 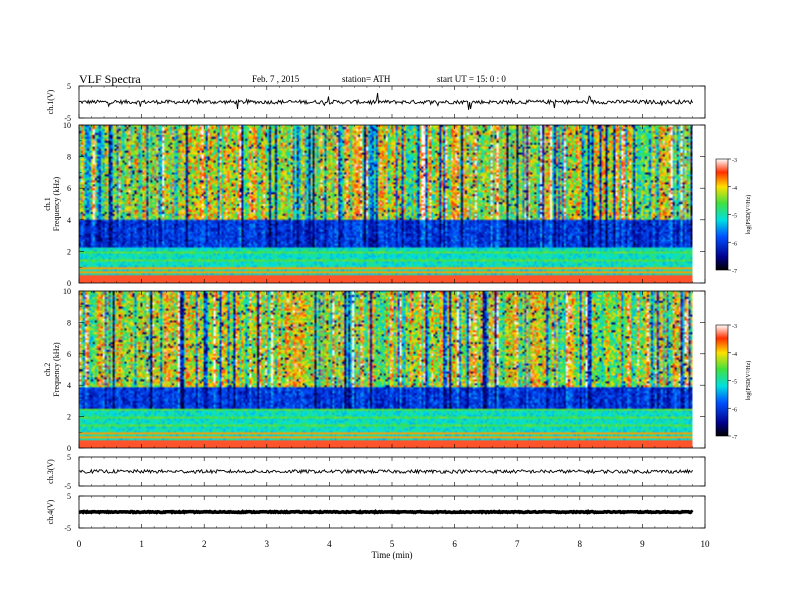 I want to click on ch2-spectrogram-ytick-label: 4, so click(x=69, y=385).